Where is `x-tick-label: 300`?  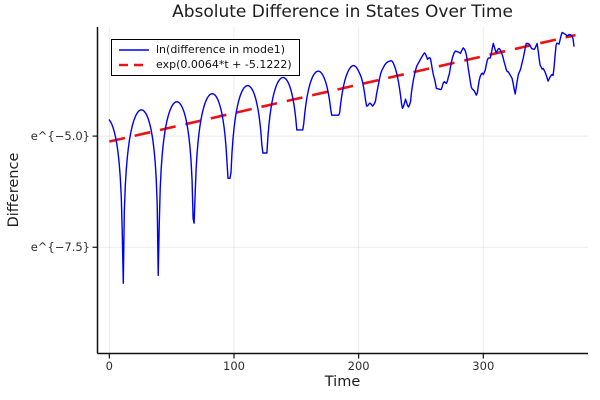 x-tick-label: 300 is located at coordinates (483, 366).